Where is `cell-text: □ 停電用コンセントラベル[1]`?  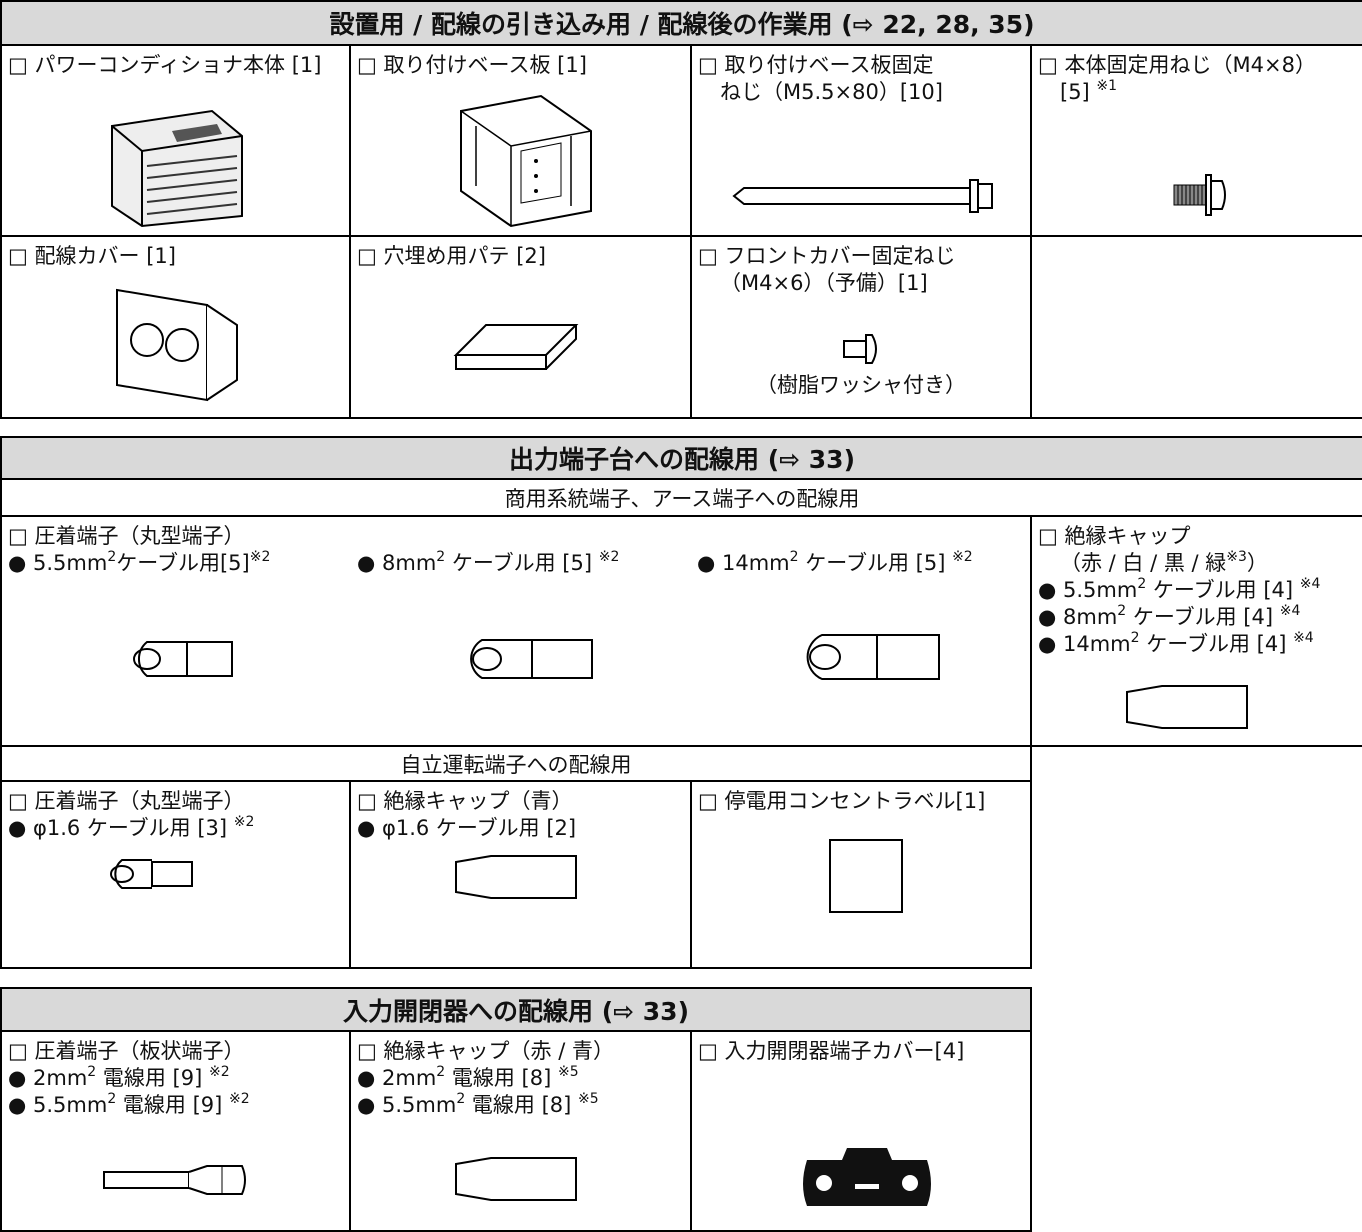 cell-text: □ 停電用コンセントラベル[1] is located at coordinates (841, 801).